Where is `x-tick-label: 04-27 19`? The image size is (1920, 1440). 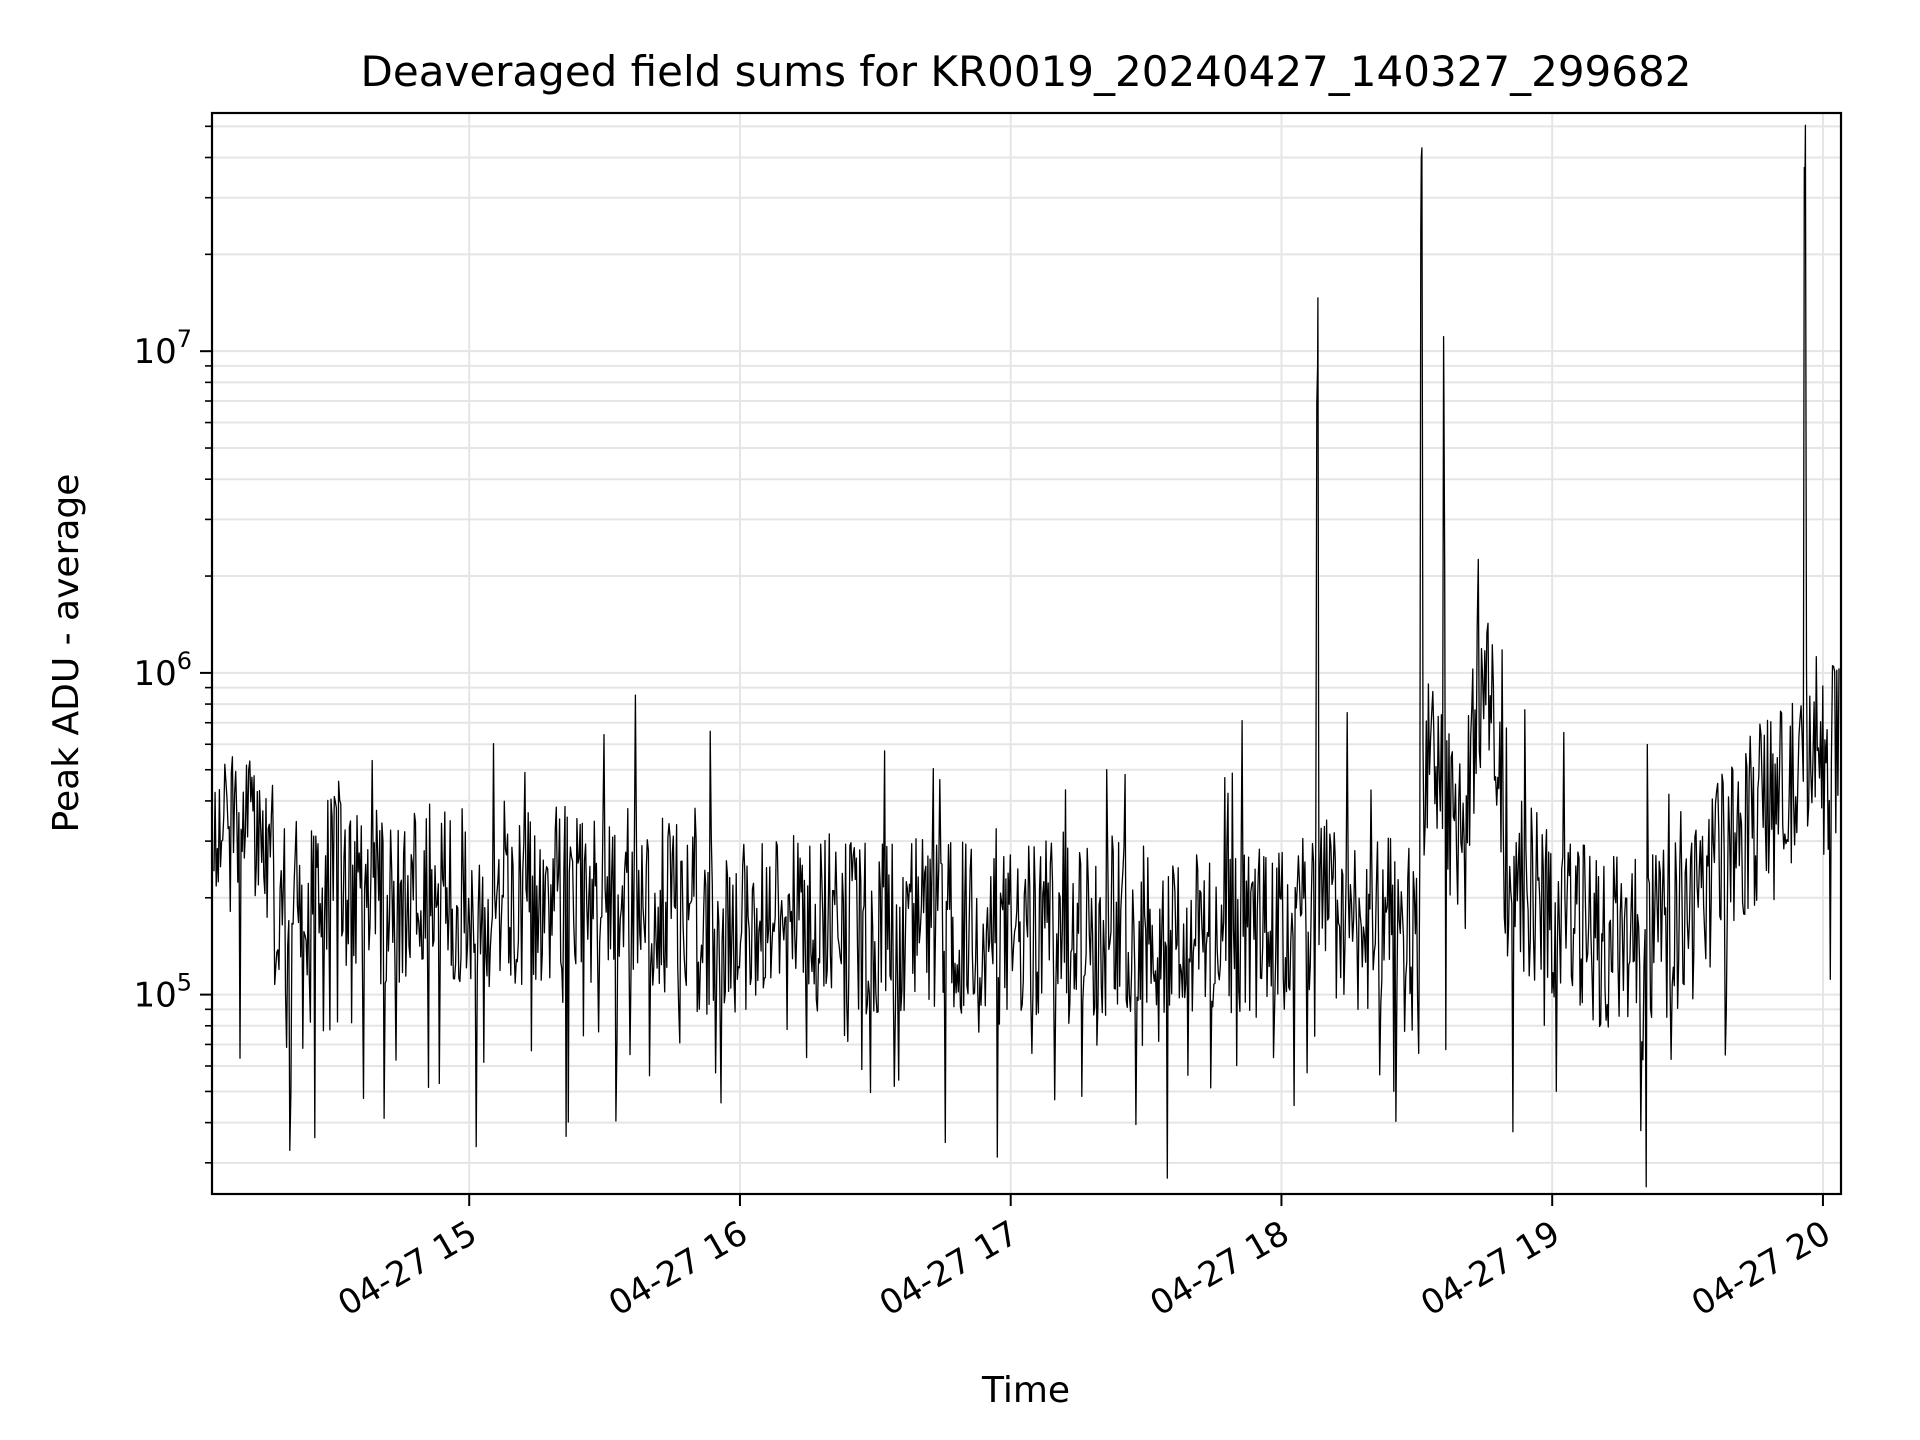
x-tick-label: 04-27 19 is located at coordinates (1490, 1268).